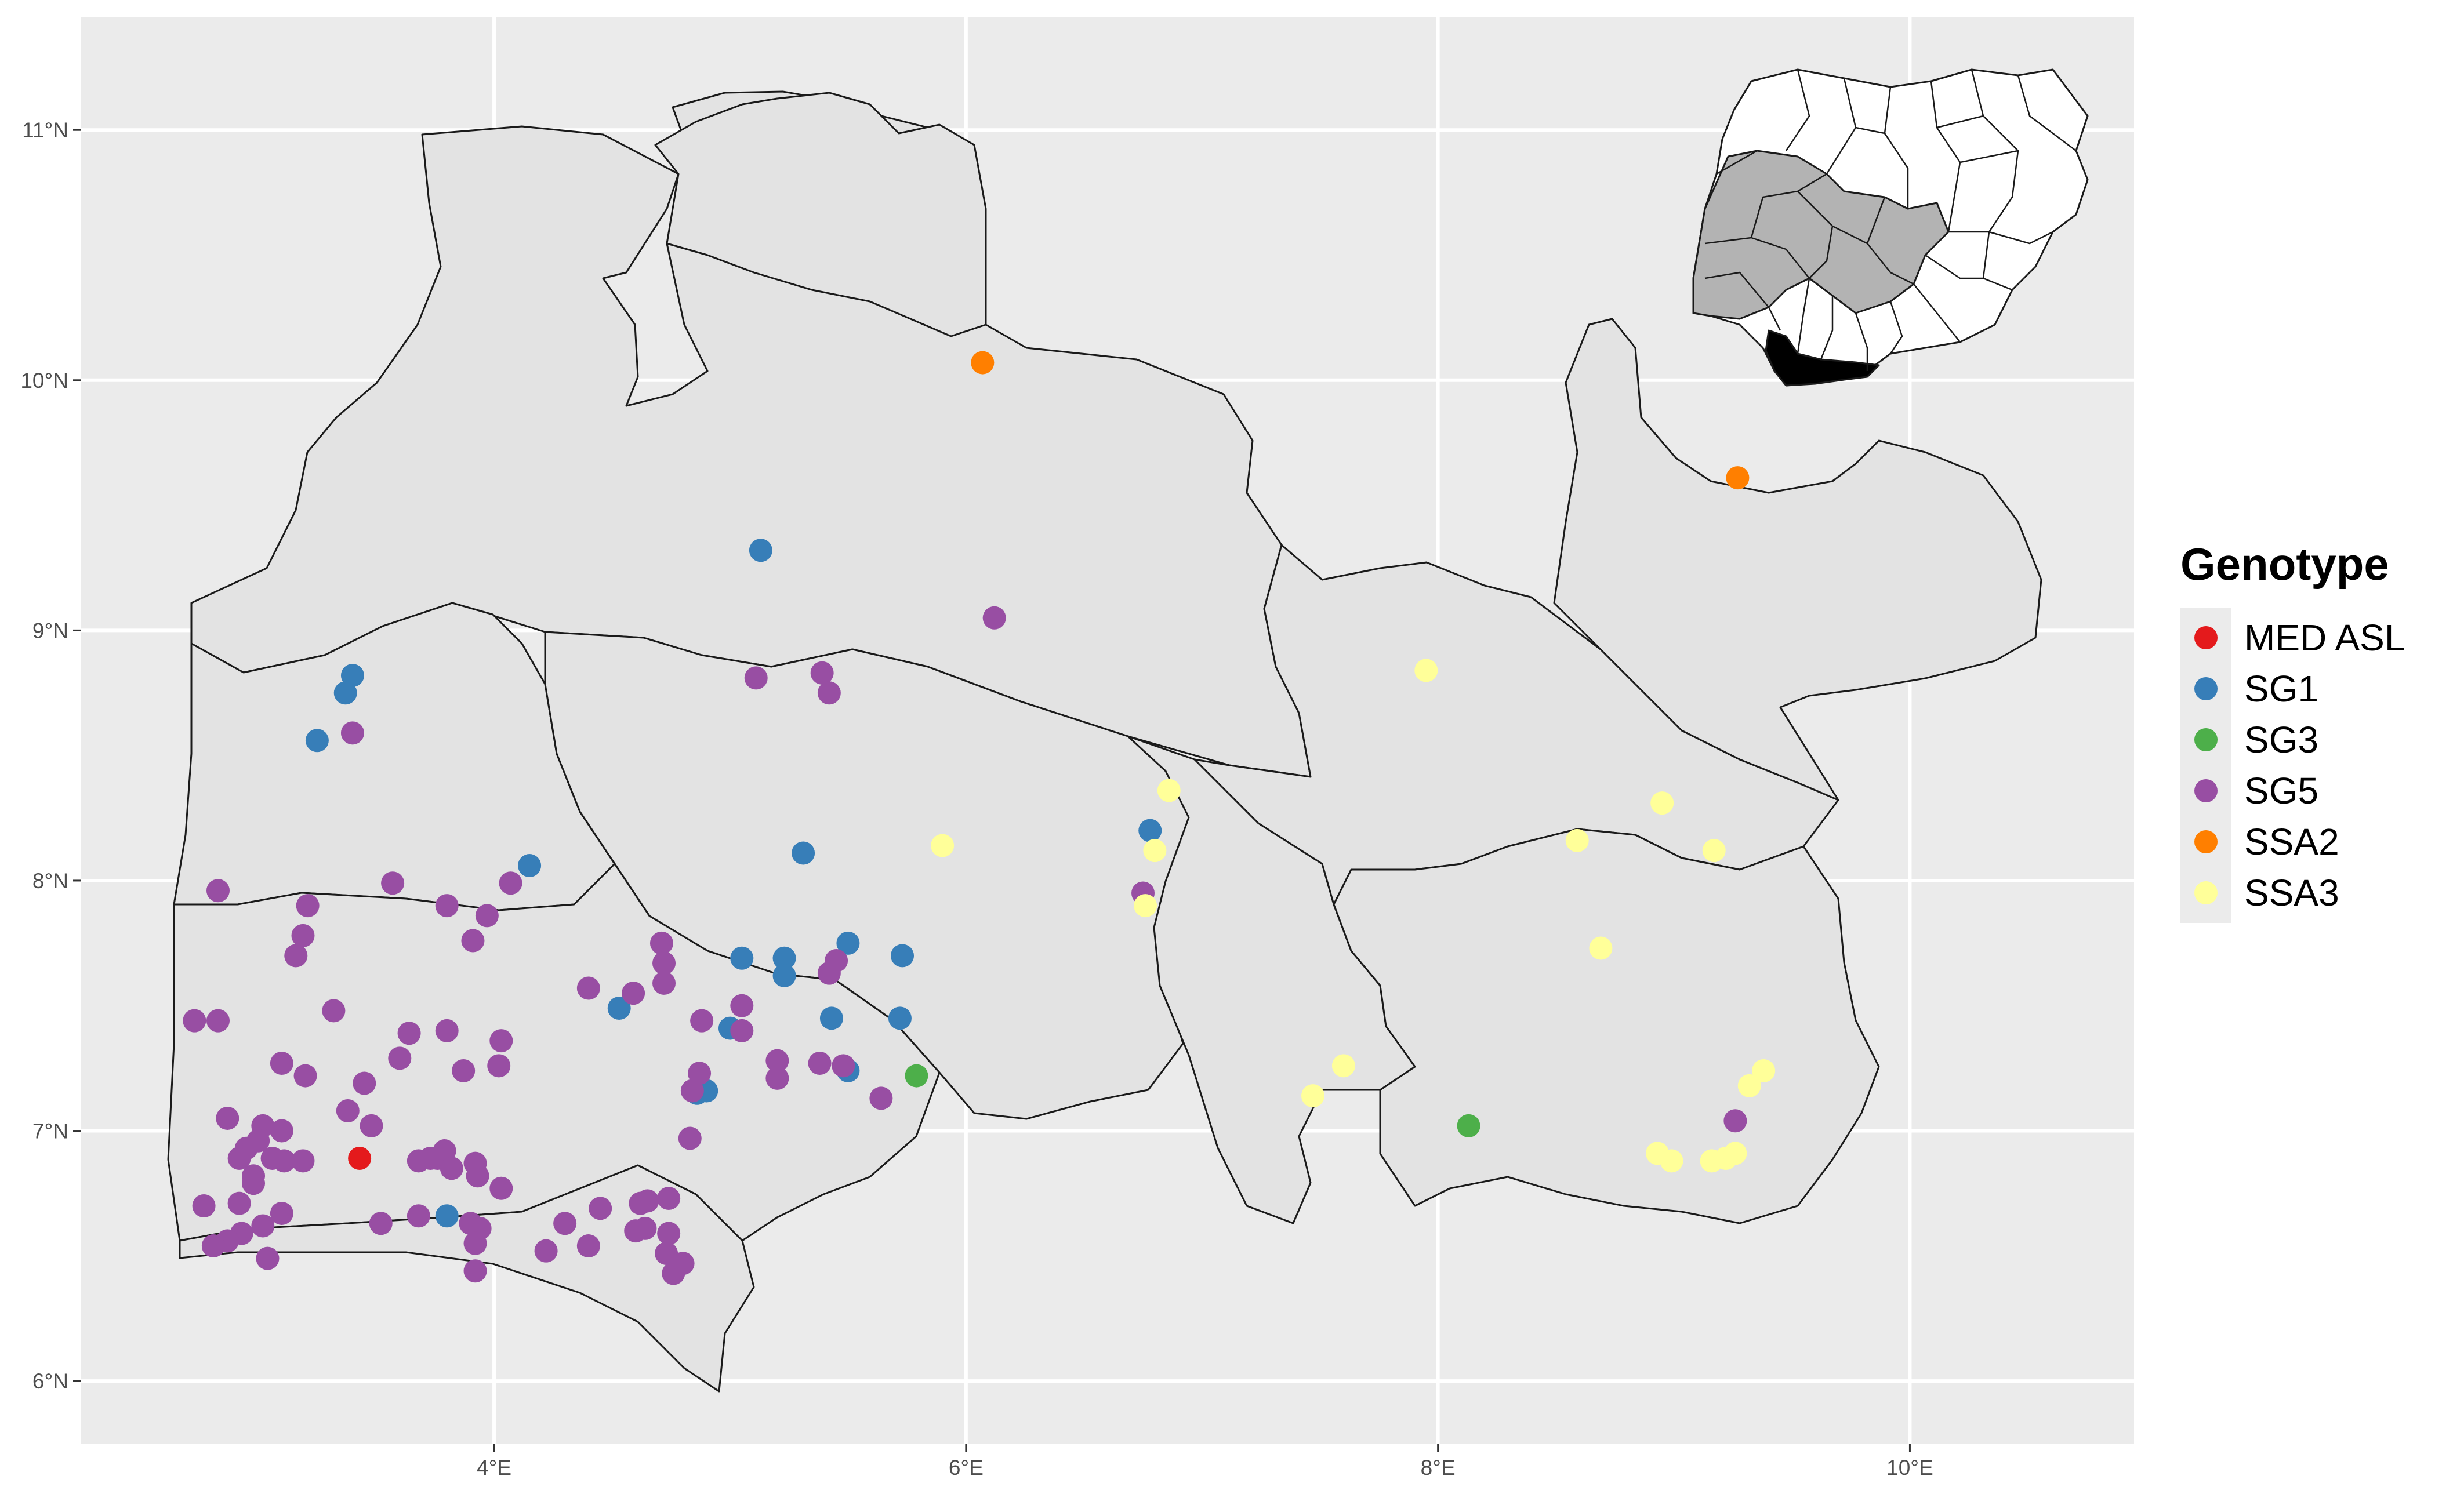 This screenshot has width=2464, height=1494. Describe the element at coordinates (1606, 1026) in the screenshot. I see `region-southeast` at that location.